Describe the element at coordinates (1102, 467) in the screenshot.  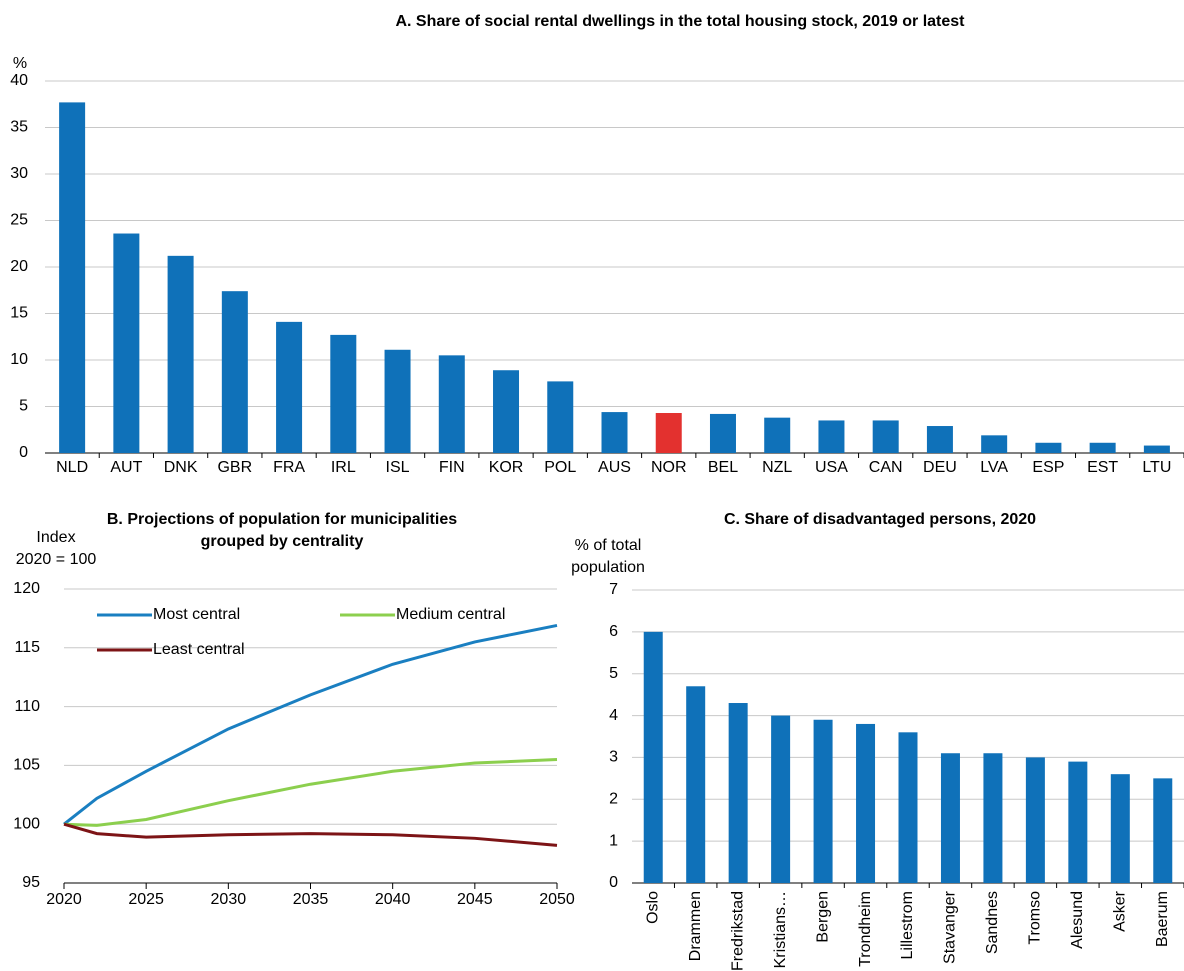
I see `x-tick-label: EST` at that location.